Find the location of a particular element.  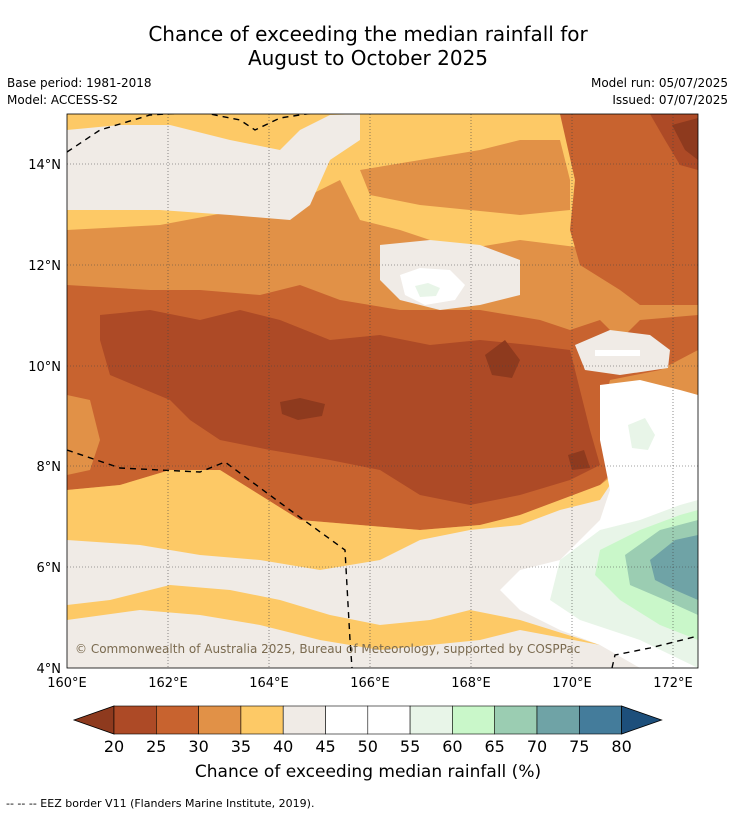

lat-label: 10°N is located at coordinates (44, 367).